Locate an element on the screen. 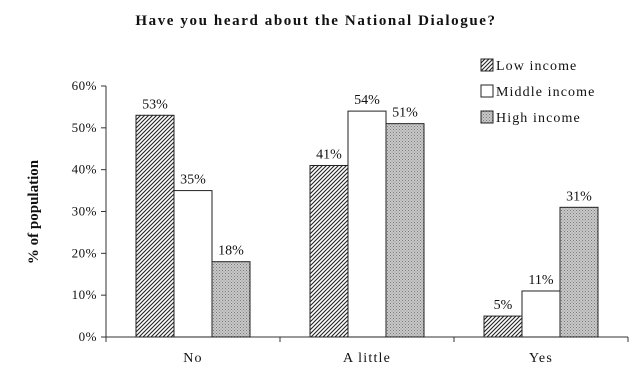 The image size is (637, 377). y-tick-label: 60% is located at coordinates (84, 85).